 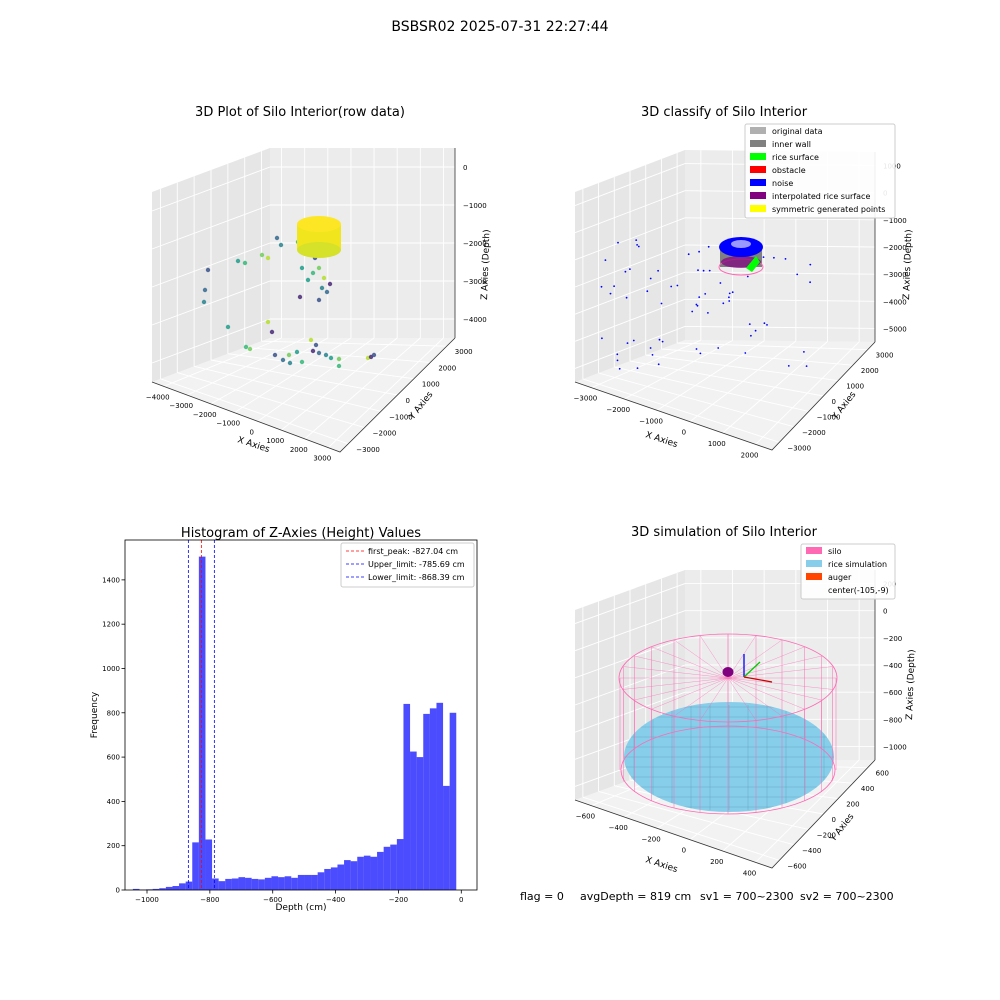 What do you see at coordinates (630, 658) in the screenshot?
I see `simulation-z-gridline-left` at bounding box center [630, 658].